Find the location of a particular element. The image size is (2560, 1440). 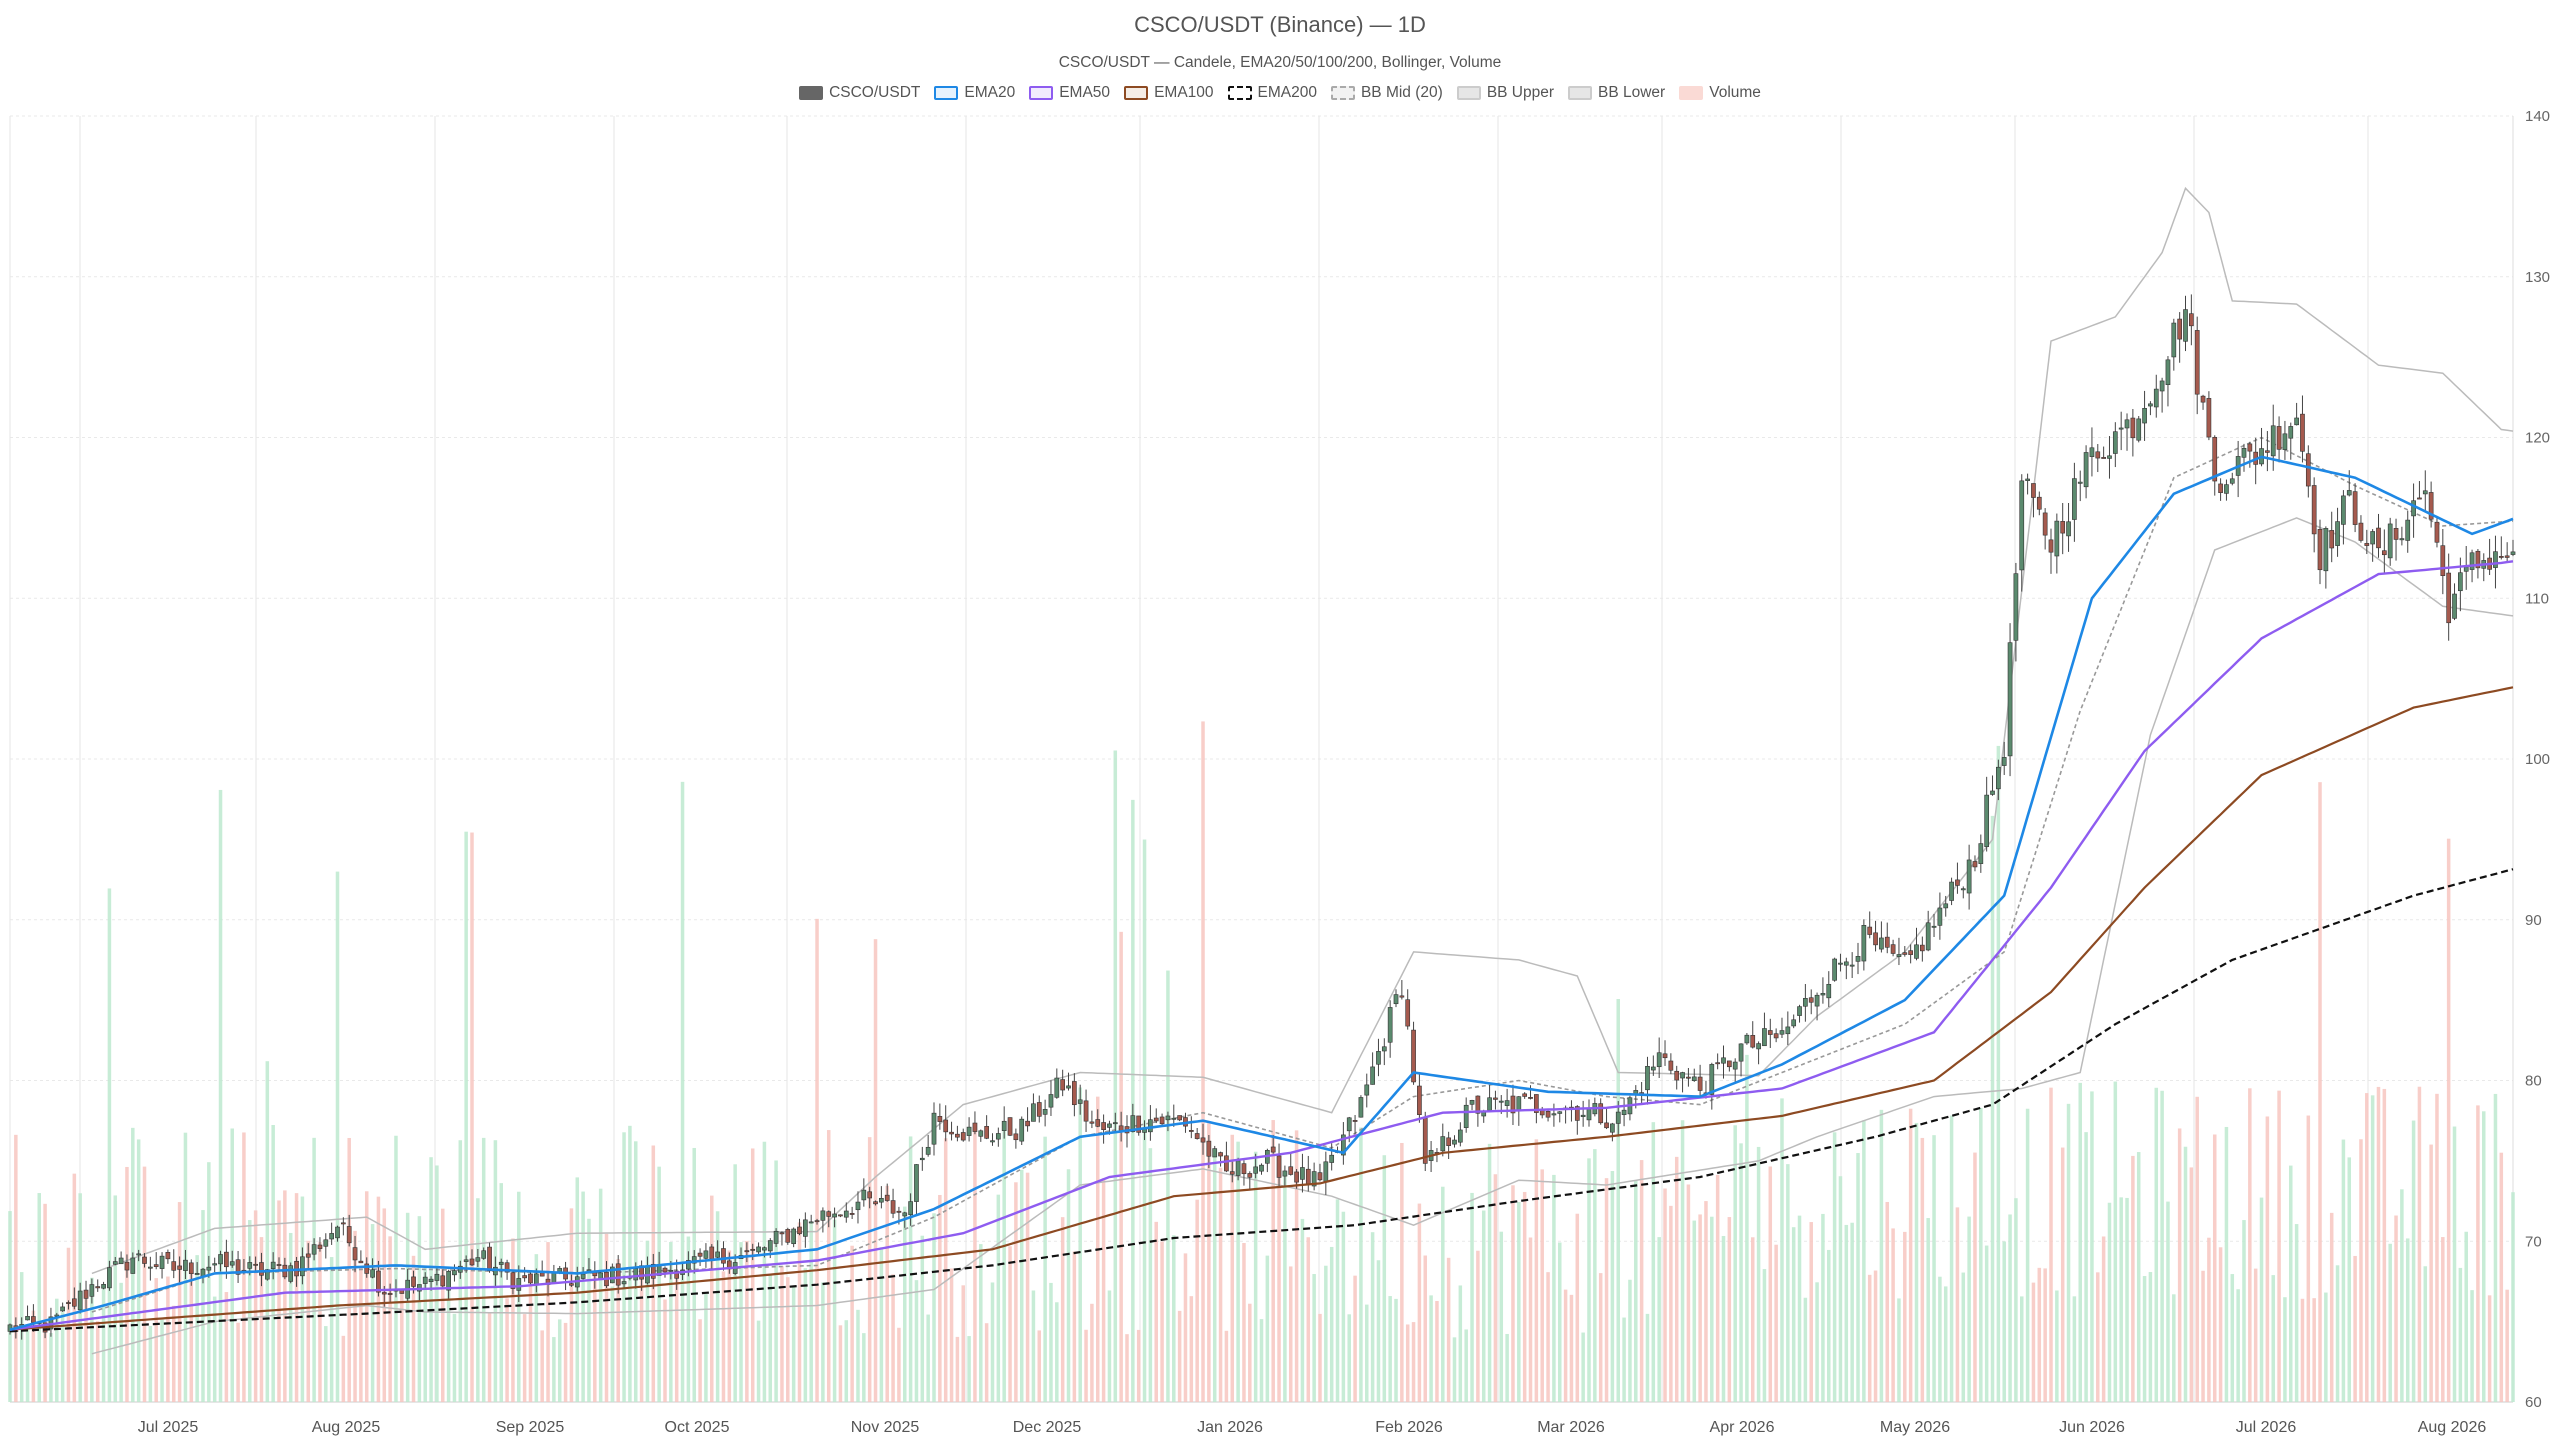

legend-item: BB Lower is located at coordinates (1616, 93).